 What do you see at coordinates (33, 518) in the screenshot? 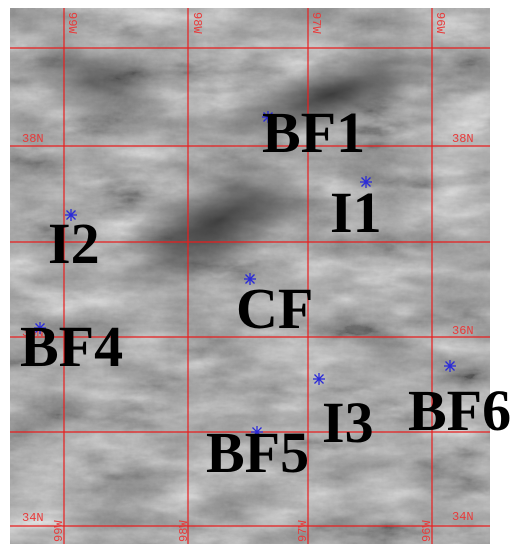
I see `lat-label-left: 34N` at bounding box center [33, 518].